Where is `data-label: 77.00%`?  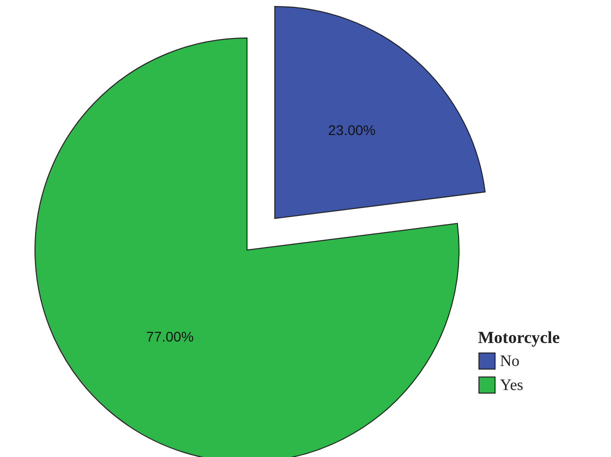 data-label: 77.00% is located at coordinates (170, 336).